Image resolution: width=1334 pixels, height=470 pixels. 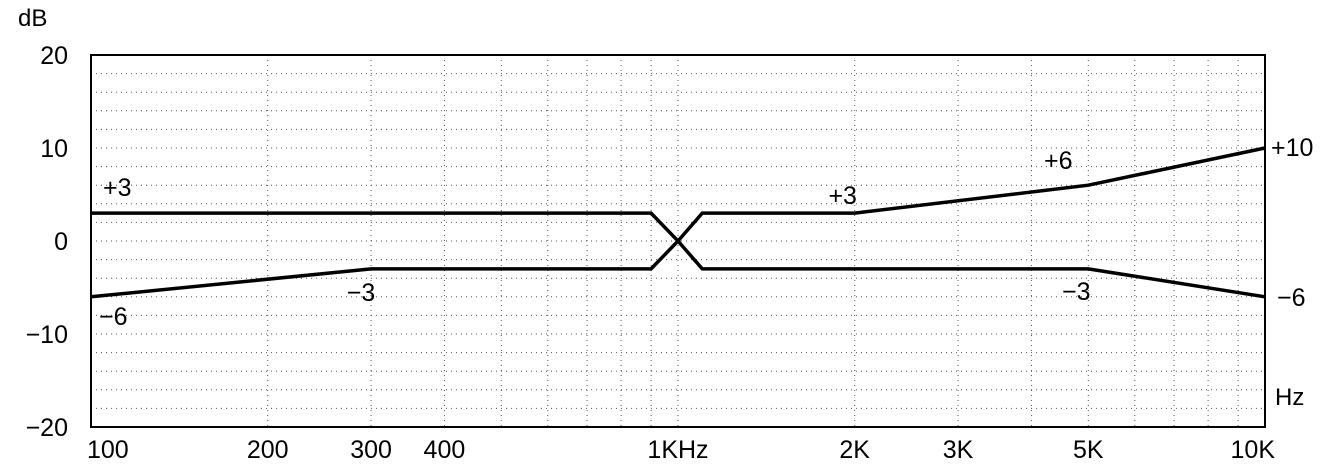 I want to click on x-tick-label: 2K, so click(x=854, y=450).